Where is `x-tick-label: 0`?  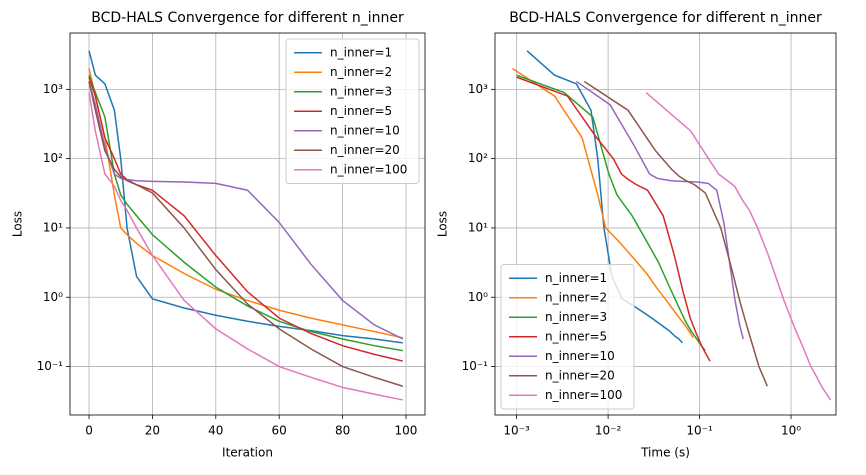 x-tick-label: 0 is located at coordinates (89, 431).